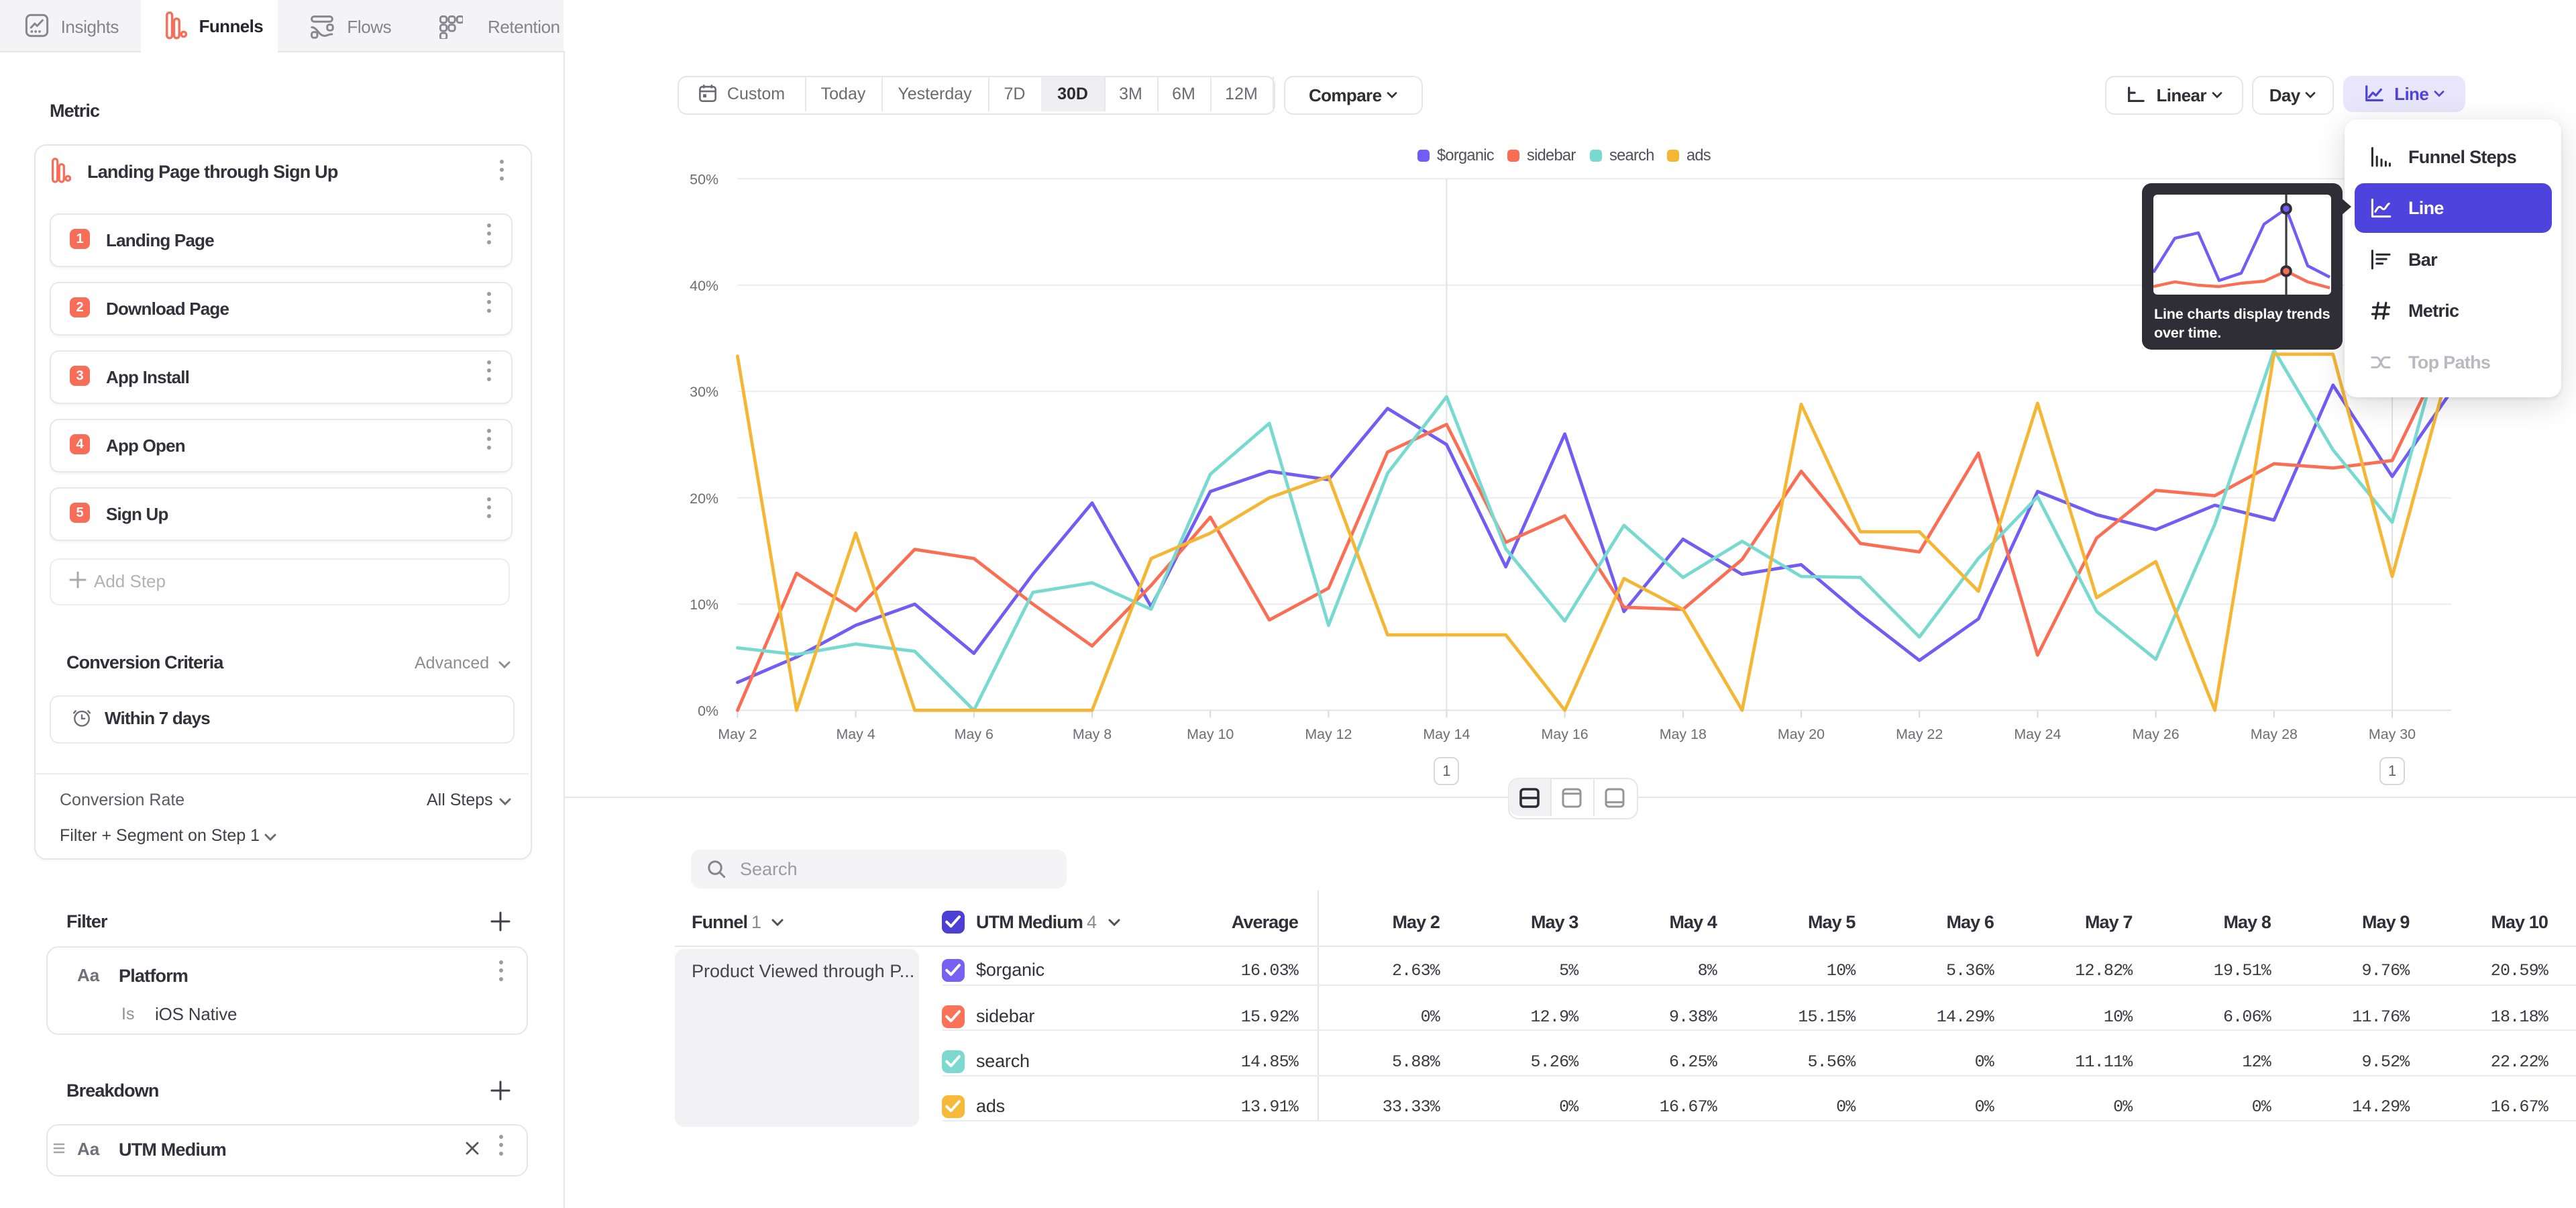 This screenshot has width=2576, height=1208. I want to click on svg-text: 50%, so click(704, 179).